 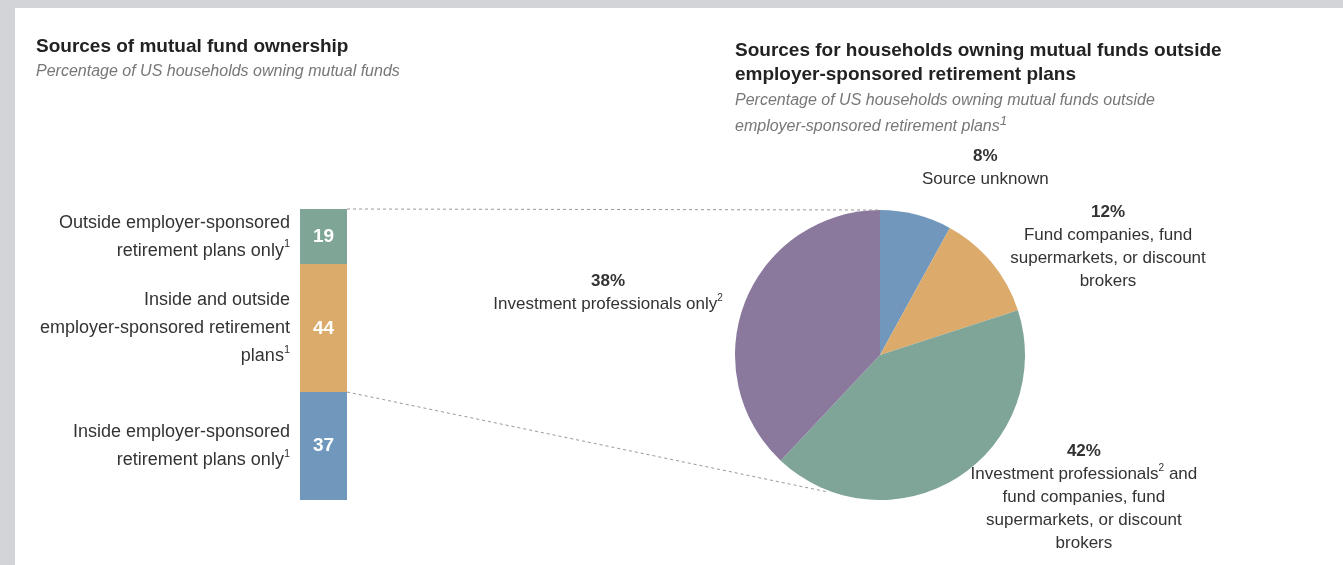 I want to click on slice-label: Fund companies, fund supermarkets, or discount brokers, so click(x=1108, y=258).